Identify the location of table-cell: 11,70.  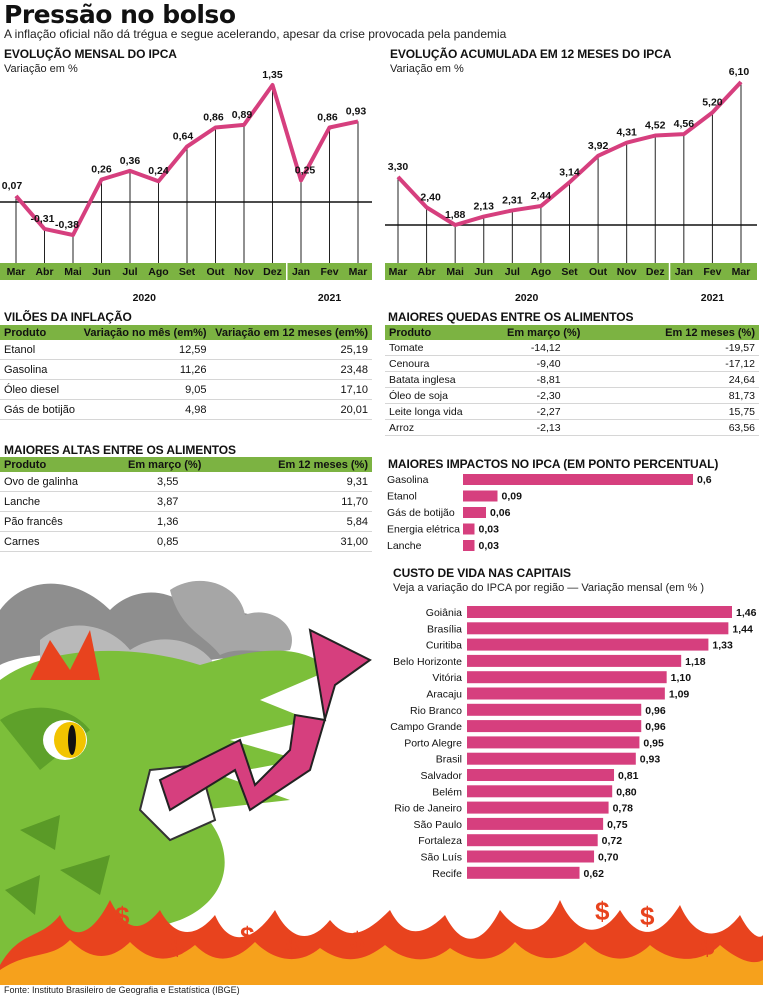
(310, 501).